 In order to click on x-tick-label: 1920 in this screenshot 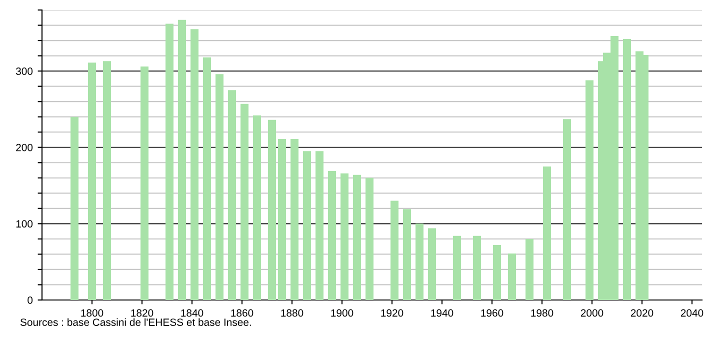, I will do `click(392, 313)`.